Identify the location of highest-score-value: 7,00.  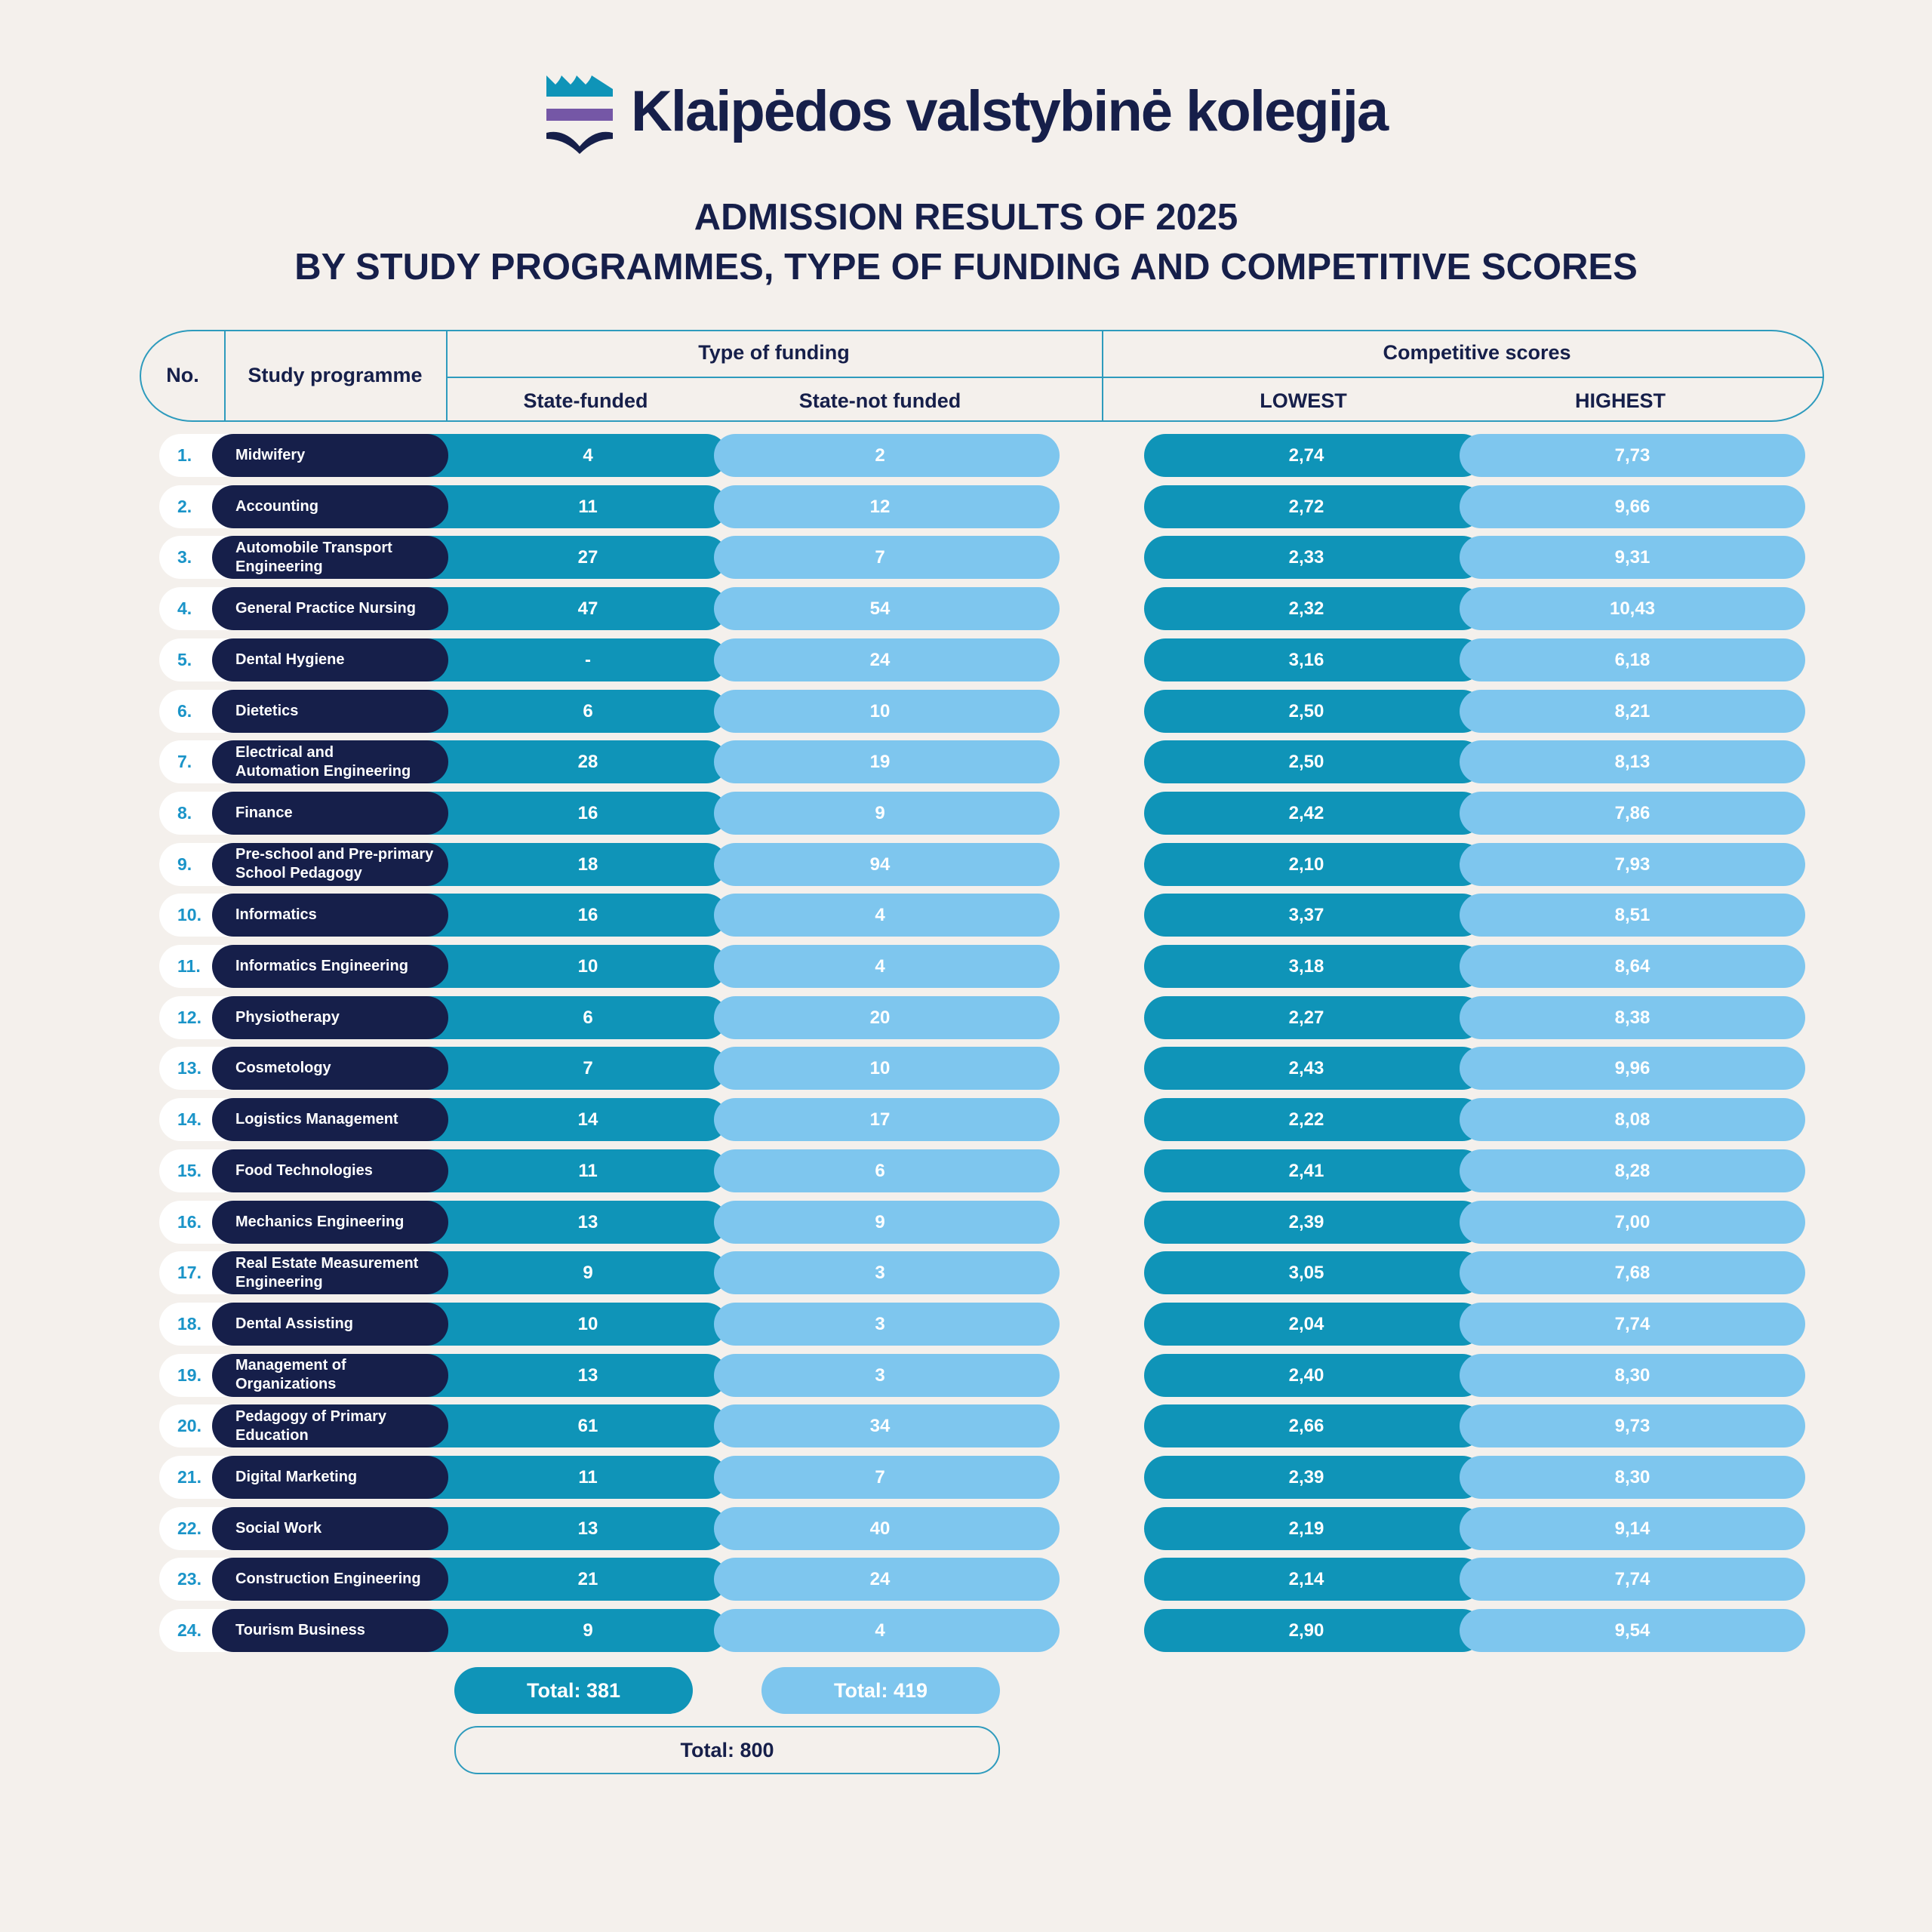
(1632, 1221).